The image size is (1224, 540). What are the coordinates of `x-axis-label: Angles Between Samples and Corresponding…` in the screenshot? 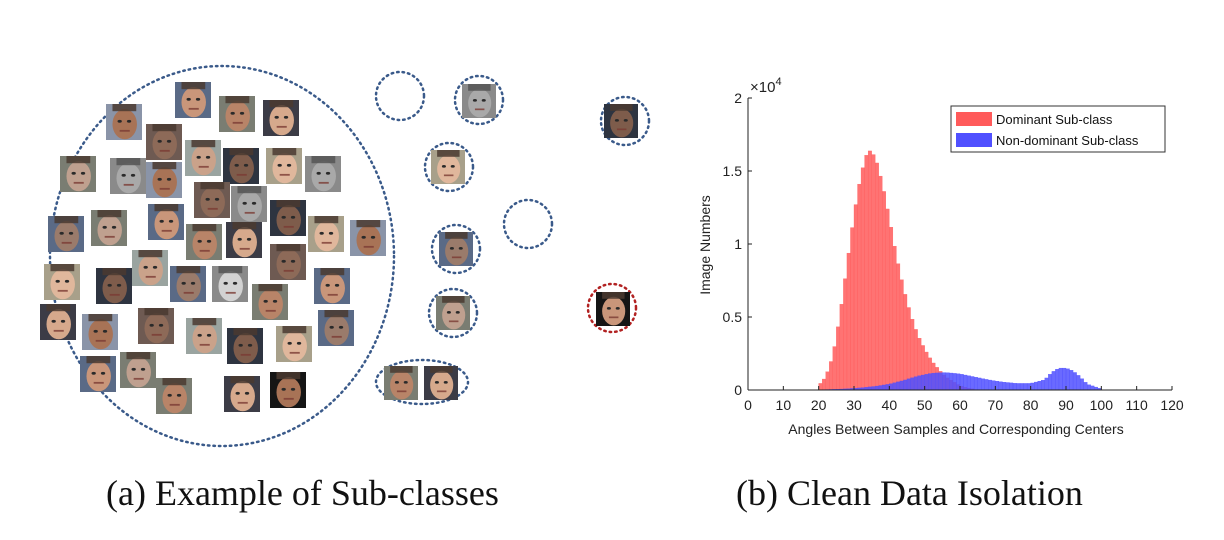 It's located at (955, 429).